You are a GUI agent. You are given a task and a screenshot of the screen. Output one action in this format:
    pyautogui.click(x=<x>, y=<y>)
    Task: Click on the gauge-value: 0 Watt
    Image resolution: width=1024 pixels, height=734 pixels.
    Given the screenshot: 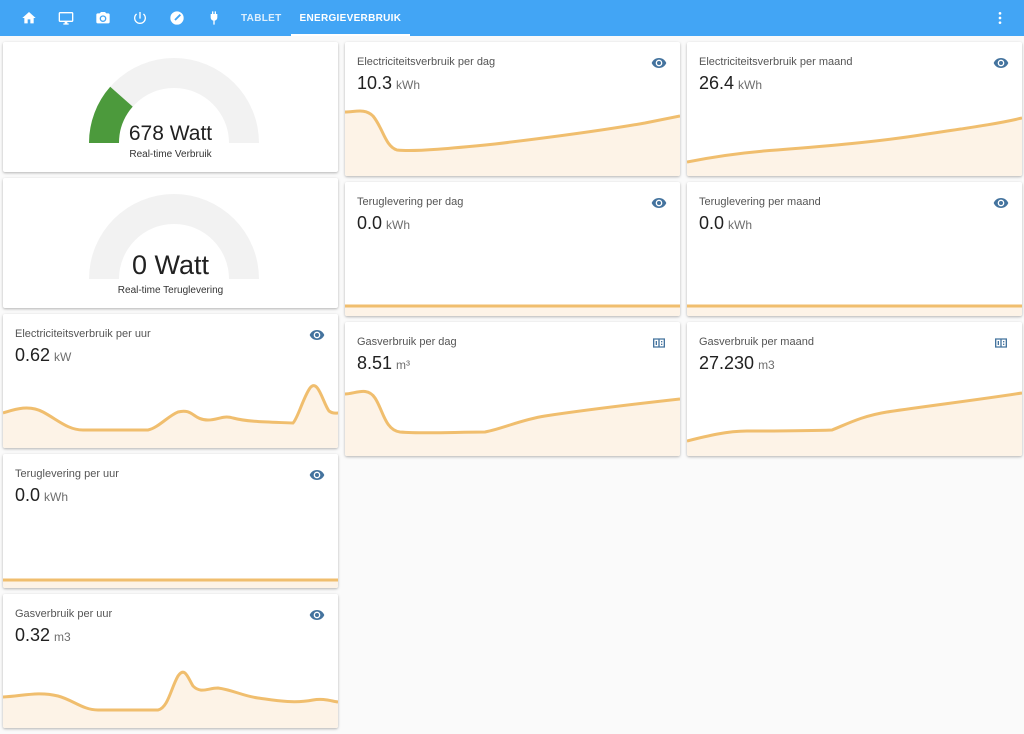 What is the action you would take?
    pyautogui.click(x=170, y=265)
    